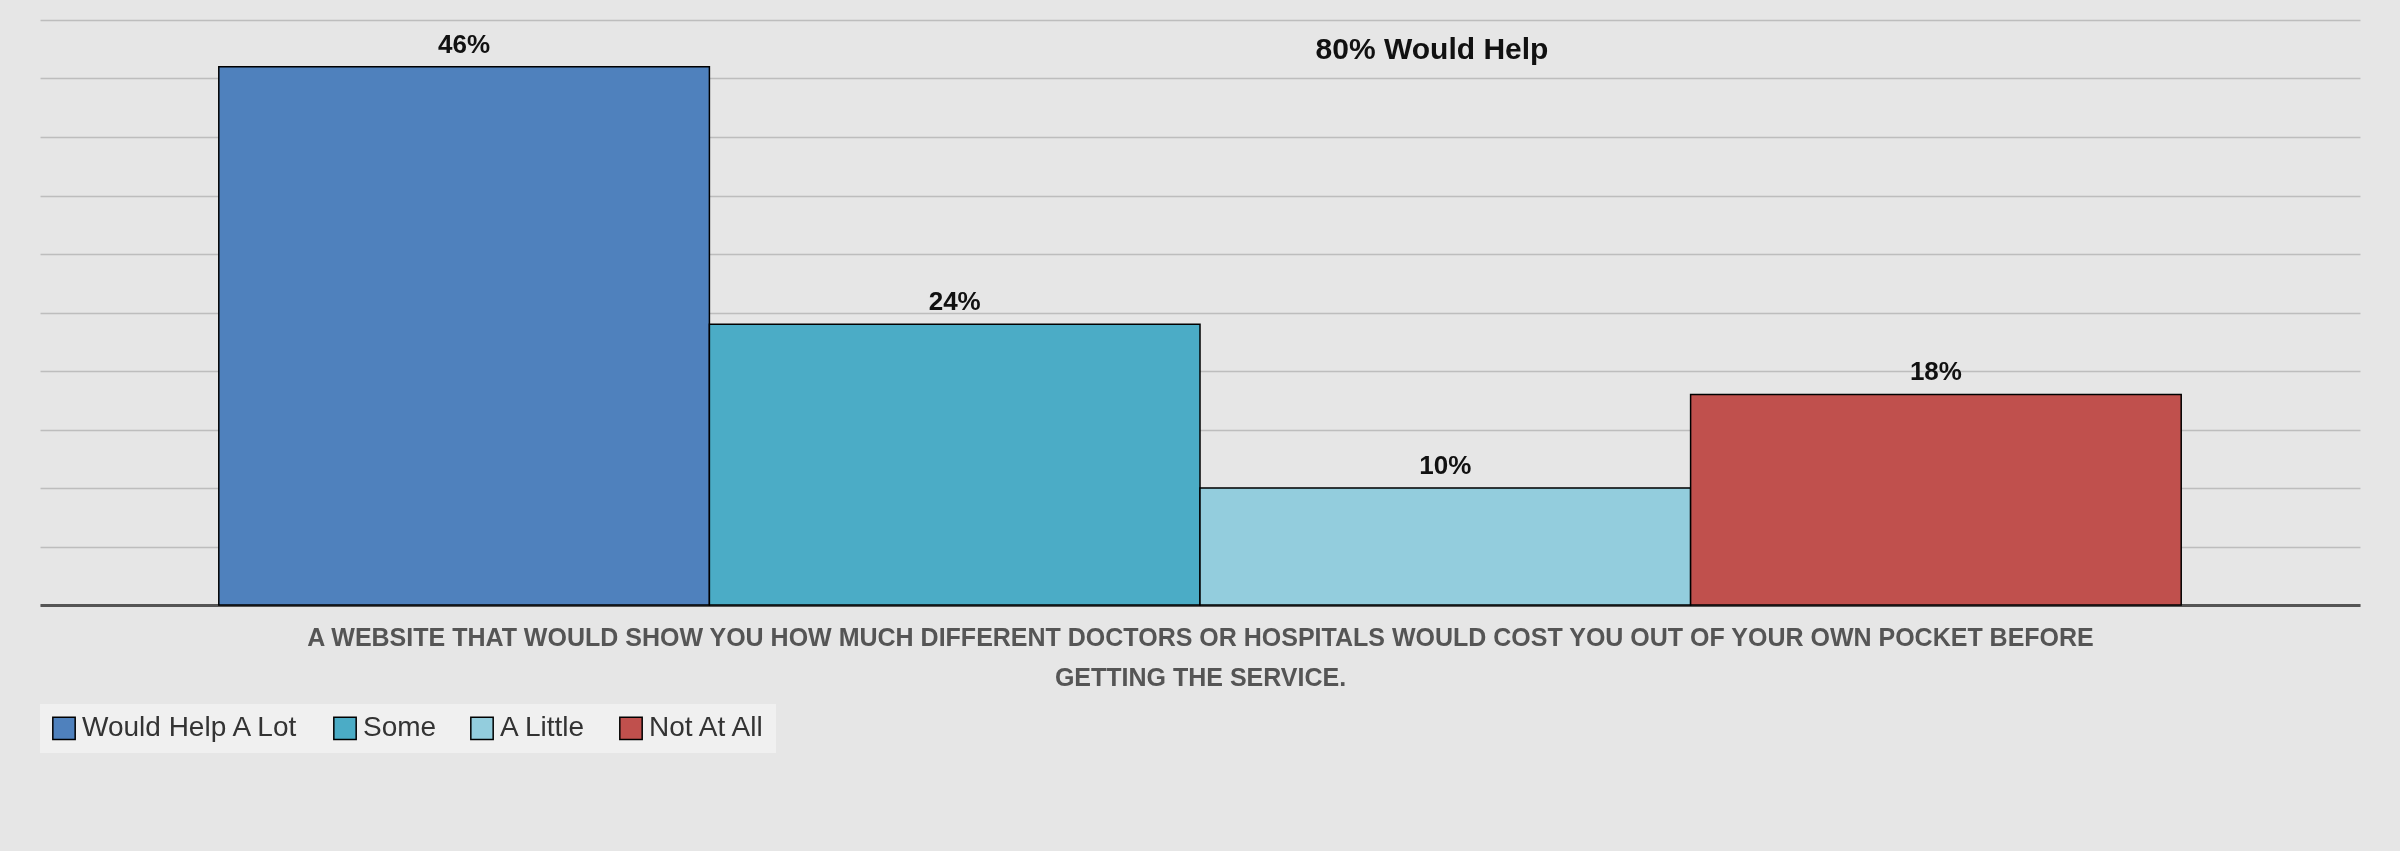 The width and height of the screenshot is (2400, 851). I want to click on data-label: 10%, so click(1445, 465).